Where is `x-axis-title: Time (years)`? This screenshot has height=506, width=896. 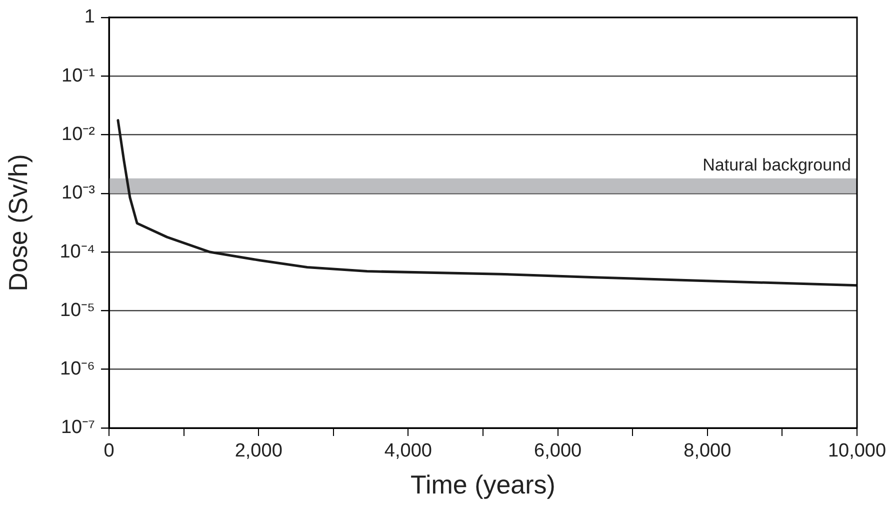
x-axis-title: Time (years) is located at coordinates (483, 485).